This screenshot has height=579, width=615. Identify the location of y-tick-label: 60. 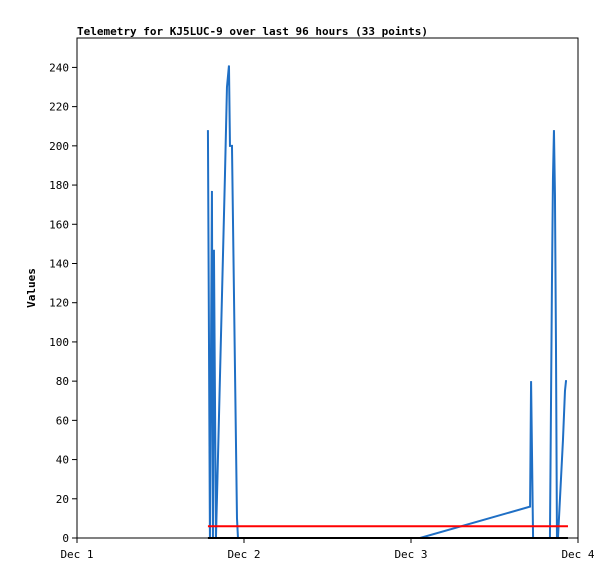
(62, 420).